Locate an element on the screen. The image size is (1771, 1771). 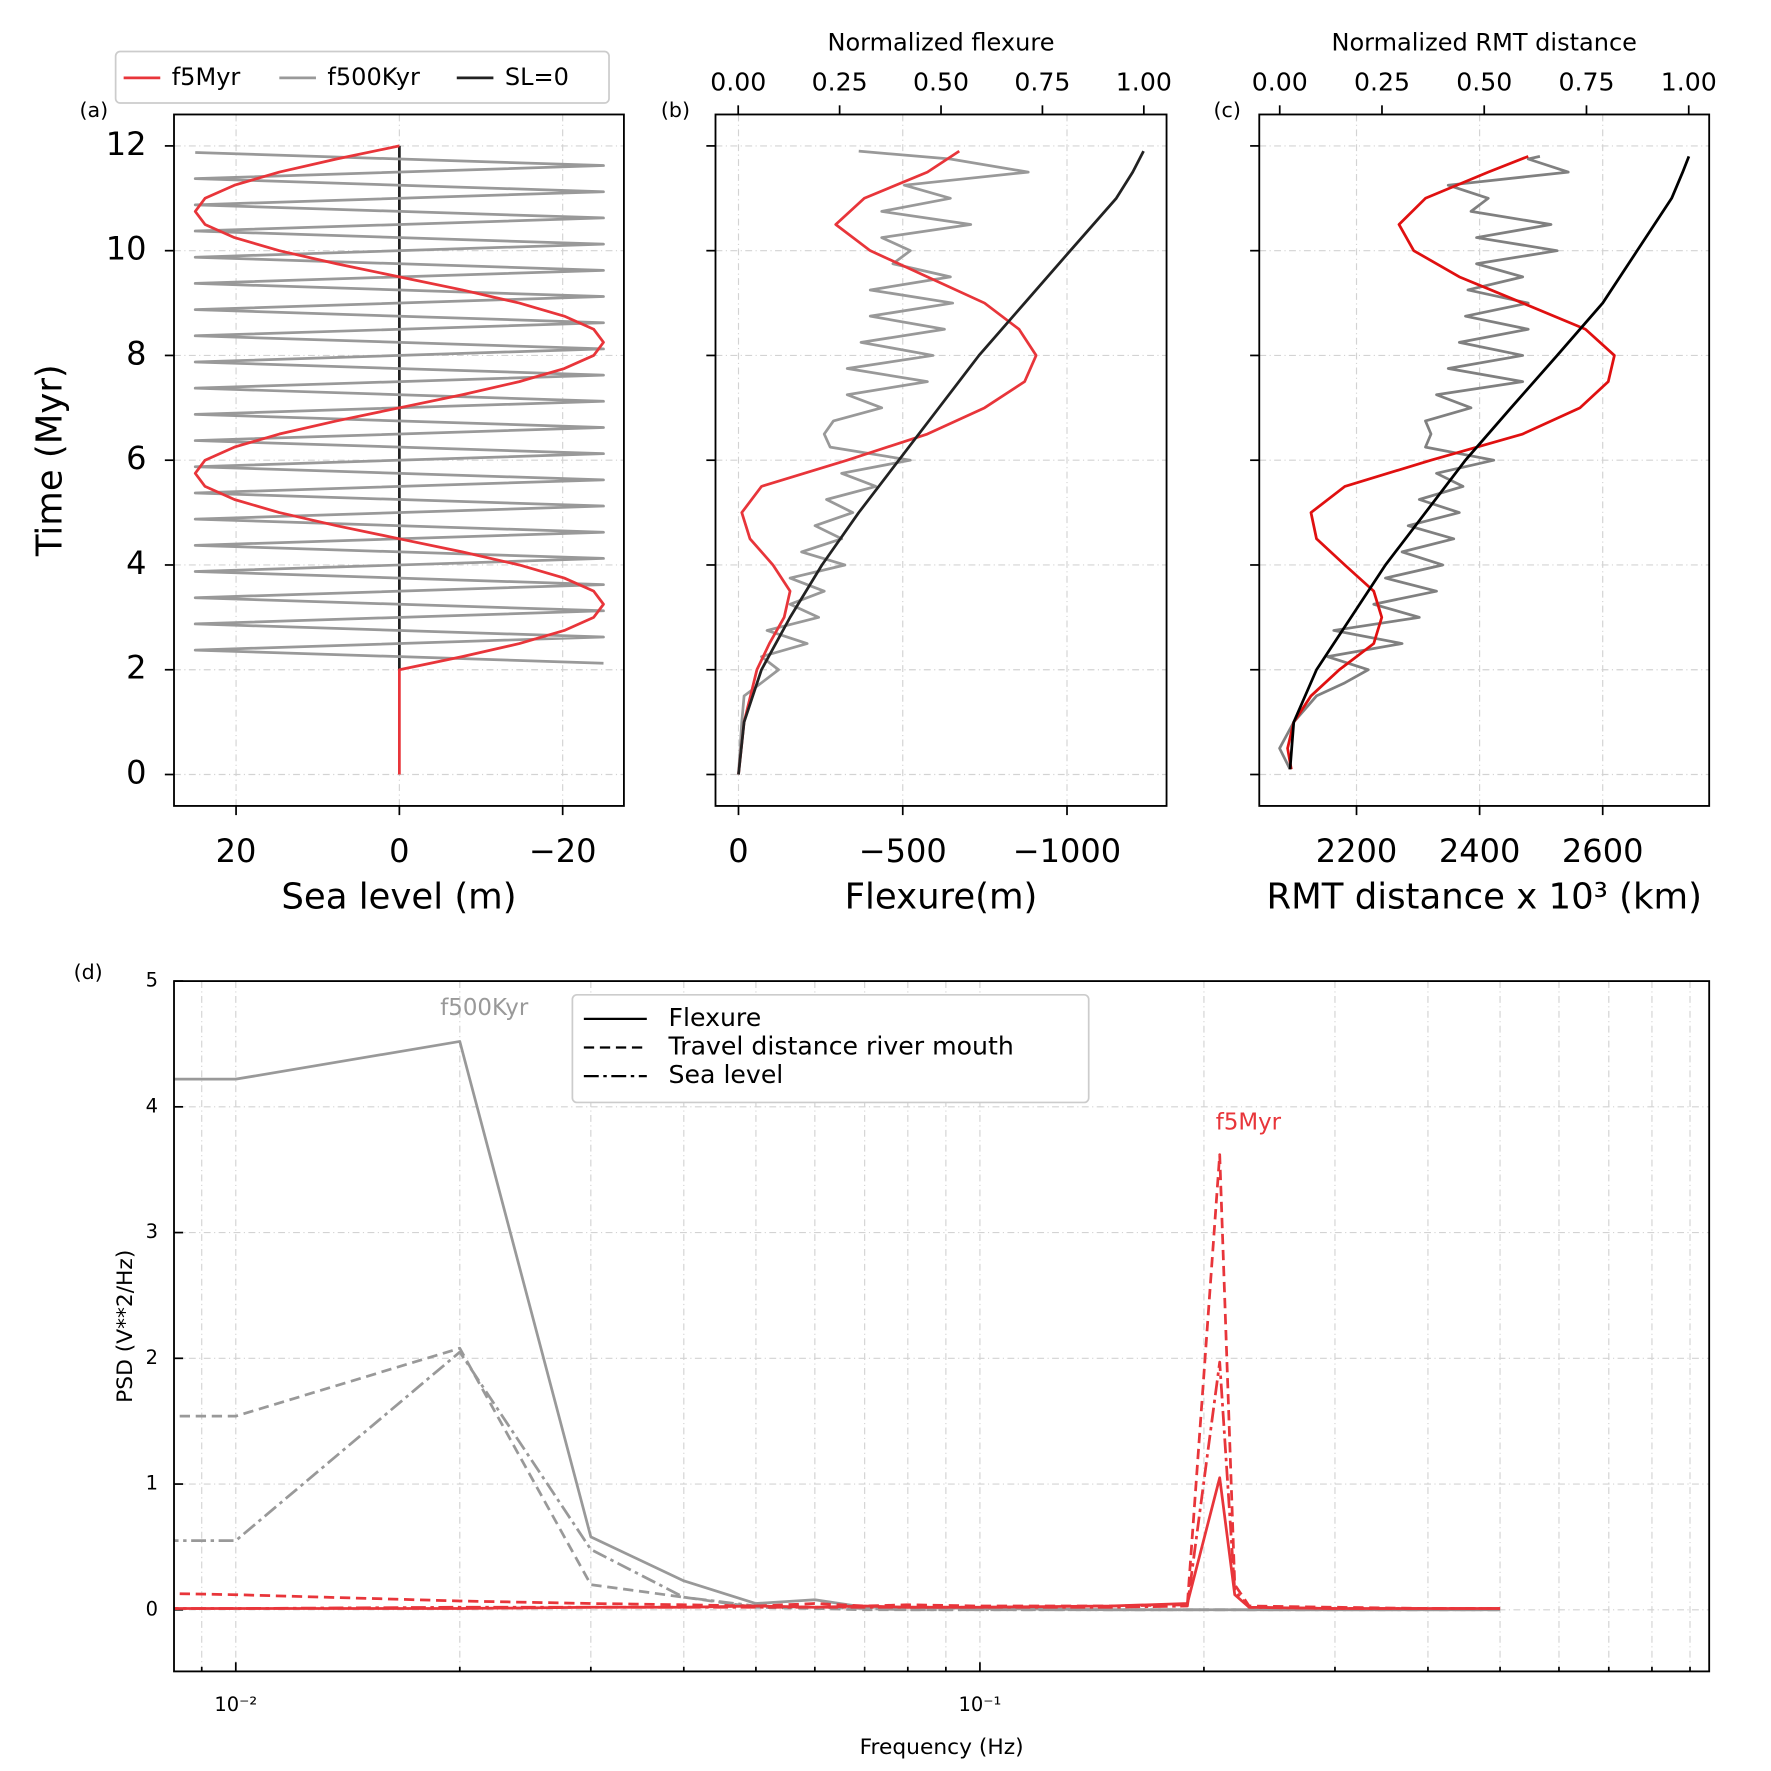
x-axis-label: Flexure(m) is located at coordinates (941, 897).